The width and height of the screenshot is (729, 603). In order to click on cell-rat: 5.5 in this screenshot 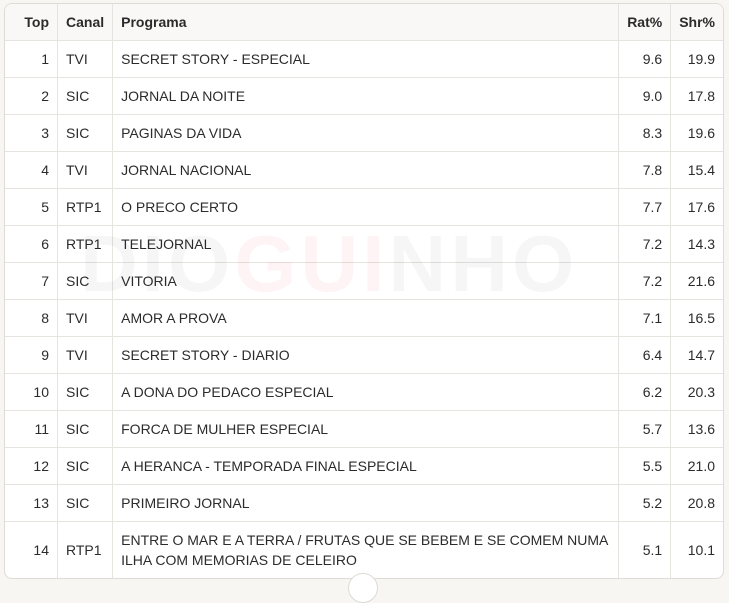, I will do `click(644, 466)`.